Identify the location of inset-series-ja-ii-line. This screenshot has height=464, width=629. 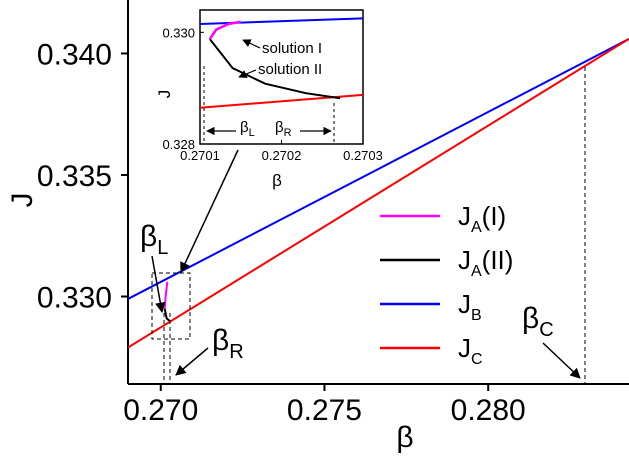
(274, 69).